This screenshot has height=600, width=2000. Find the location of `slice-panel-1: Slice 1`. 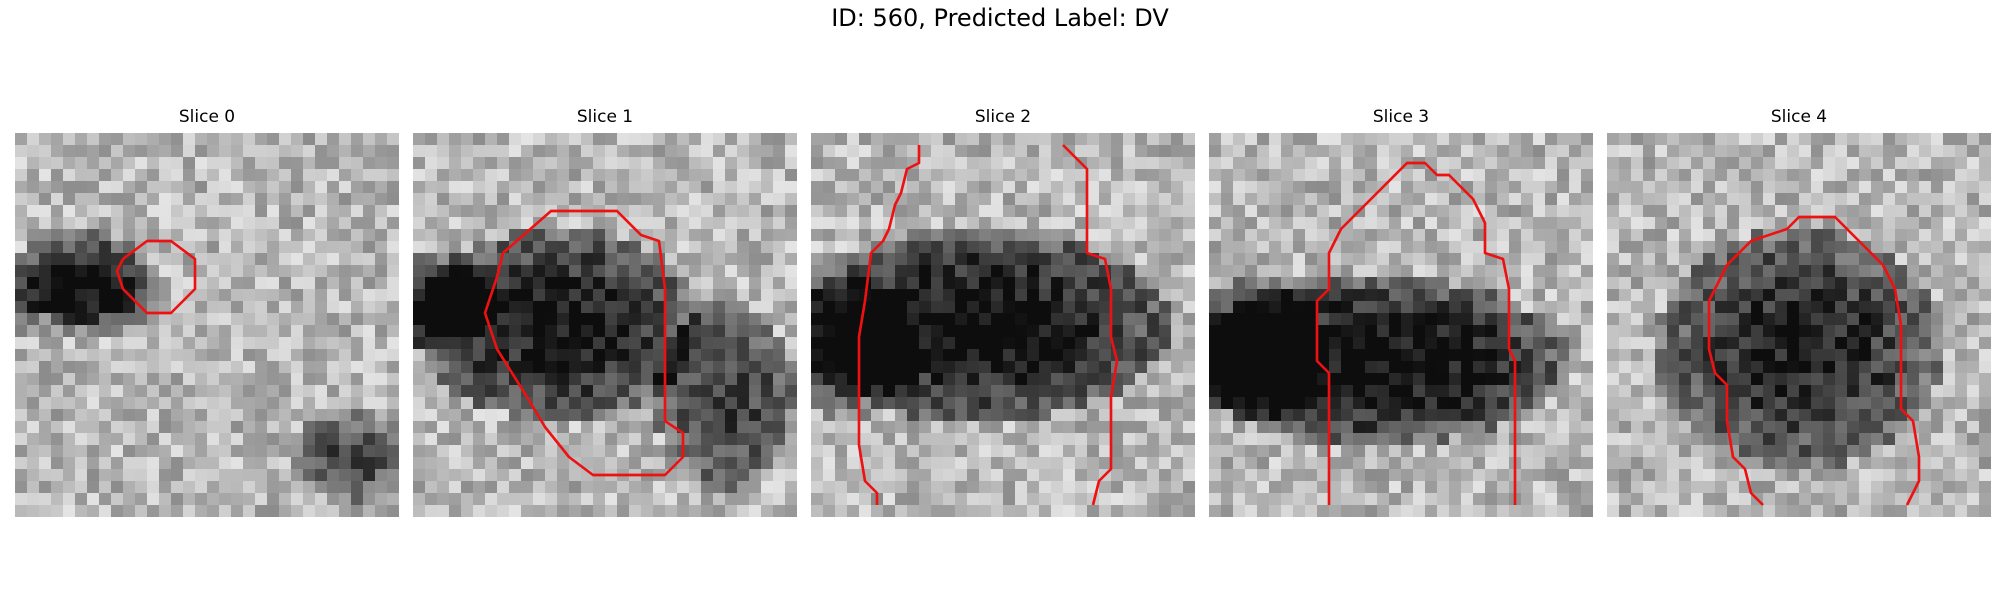

slice-panel-1: Slice 1 is located at coordinates (605, 315).